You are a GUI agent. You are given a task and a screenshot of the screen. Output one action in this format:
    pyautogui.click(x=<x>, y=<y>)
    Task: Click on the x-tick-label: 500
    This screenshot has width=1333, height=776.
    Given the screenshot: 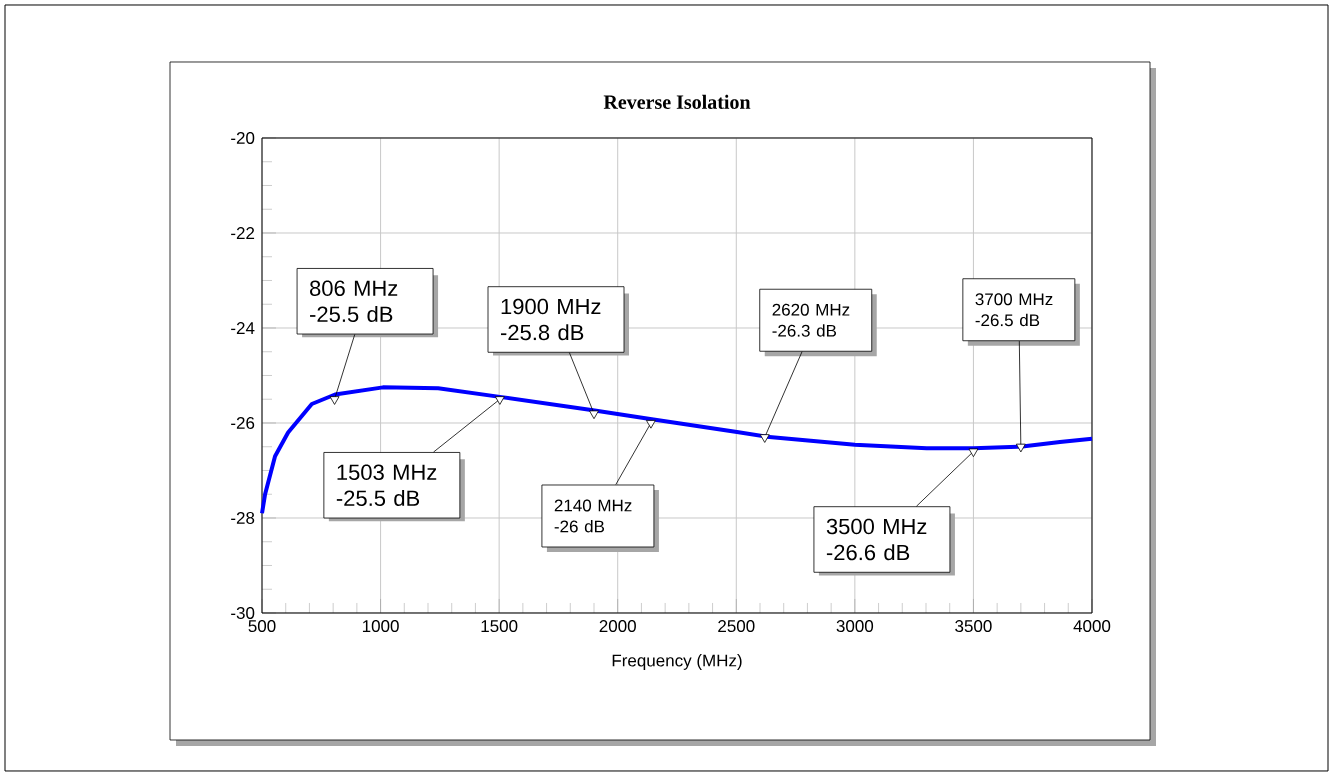 What is the action you would take?
    pyautogui.click(x=262, y=626)
    